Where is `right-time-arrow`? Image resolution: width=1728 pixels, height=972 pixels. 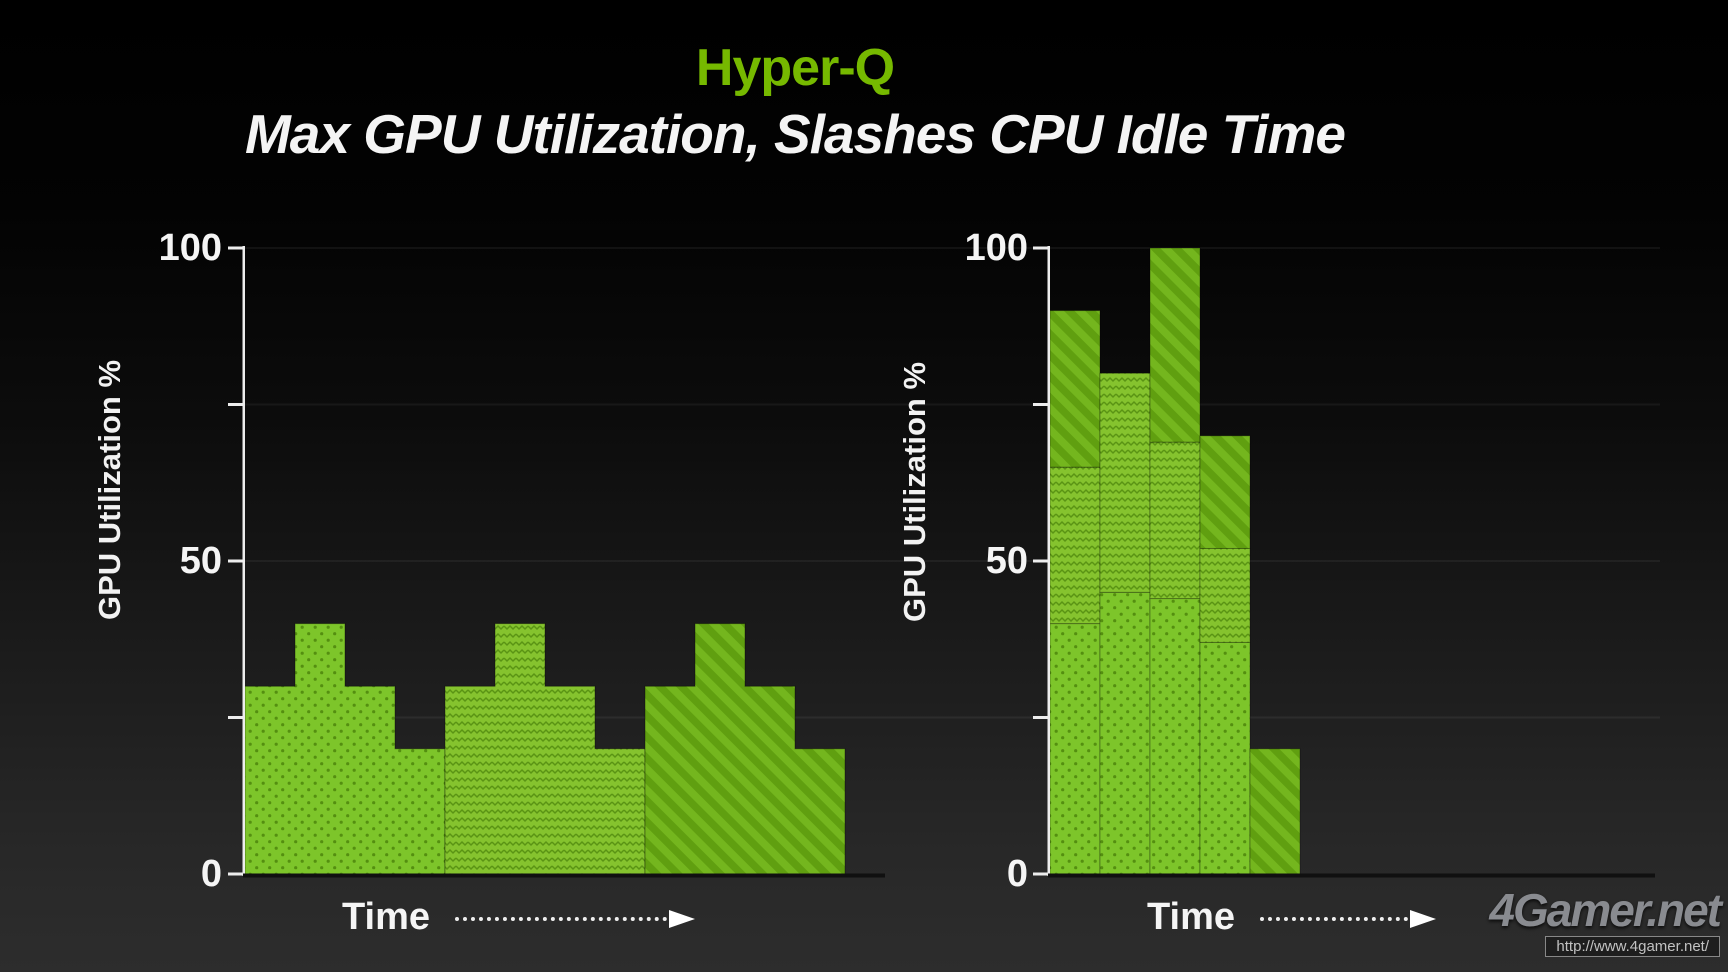 right-time-arrow is located at coordinates (1348, 919).